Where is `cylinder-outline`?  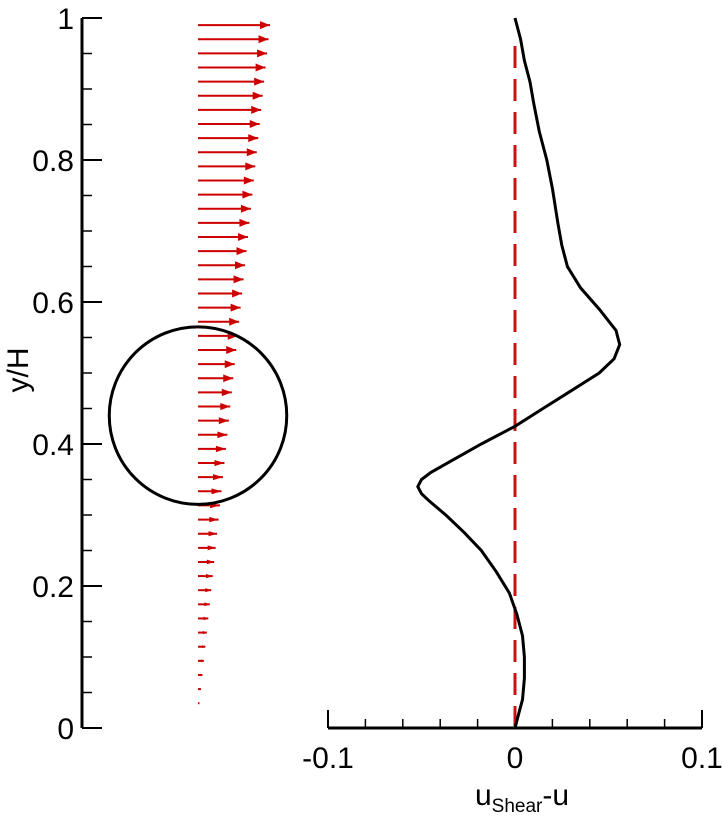
cylinder-outline is located at coordinates (198, 415).